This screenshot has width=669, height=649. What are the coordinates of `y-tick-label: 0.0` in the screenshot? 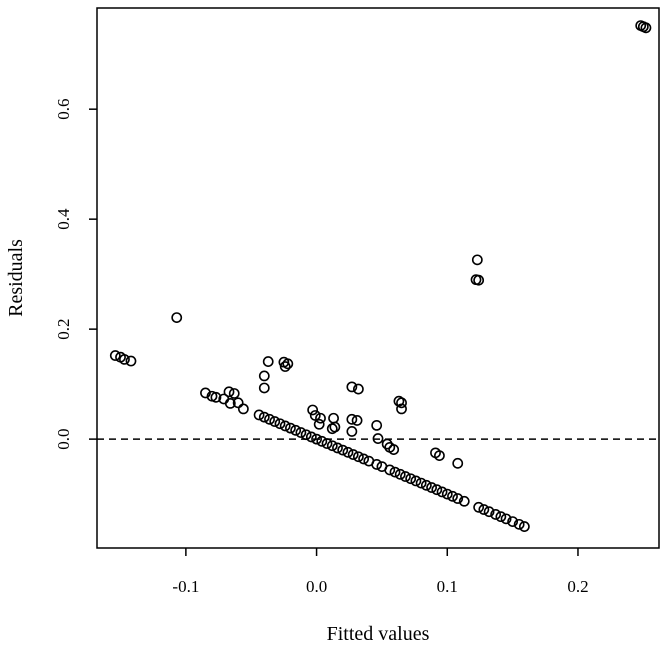 It's located at (63, 438).